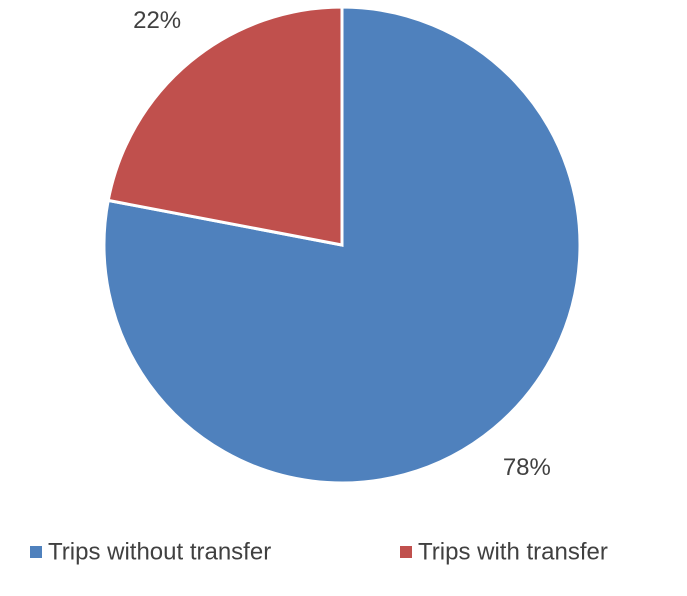 The image size is (687, 596). Describe the element at coordinates (527, 467) in the screenshot. I see `data-label: 78%` at that location.